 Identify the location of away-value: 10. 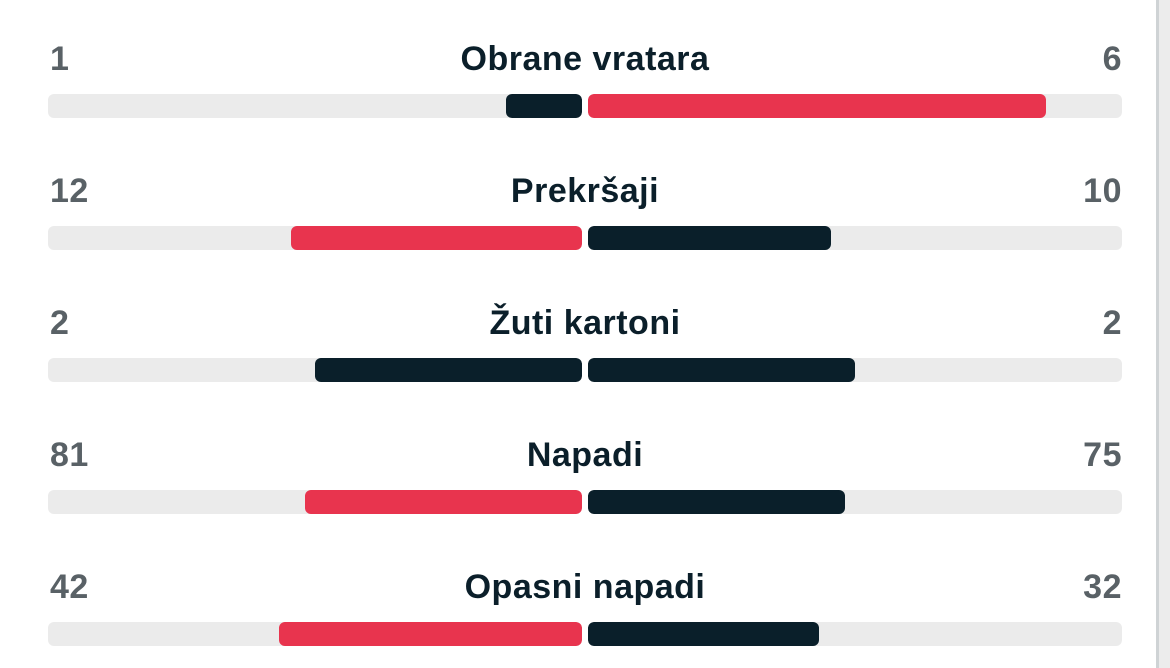
(1102, 191).